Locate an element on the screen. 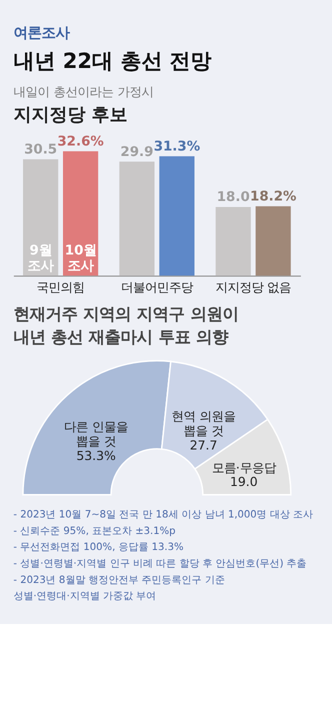  x-tick-label: 더불어민주당 is located at coordinates (156, 286).